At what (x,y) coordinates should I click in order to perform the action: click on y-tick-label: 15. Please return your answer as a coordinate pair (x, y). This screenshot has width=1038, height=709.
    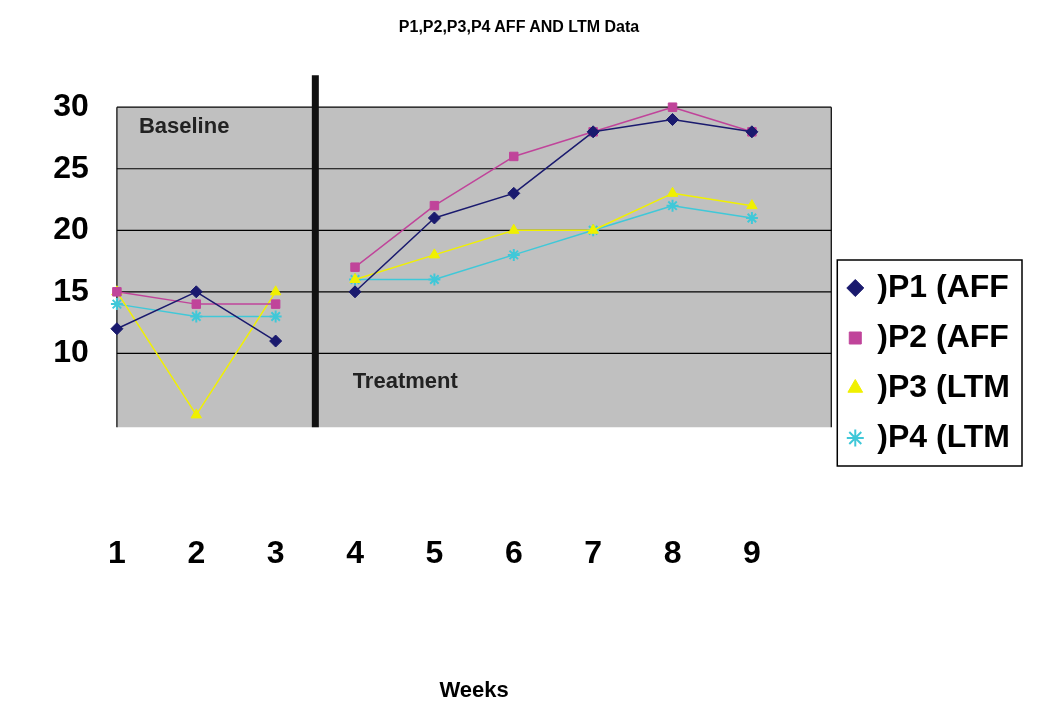
    Looking at the image, I should click on (71, 289).